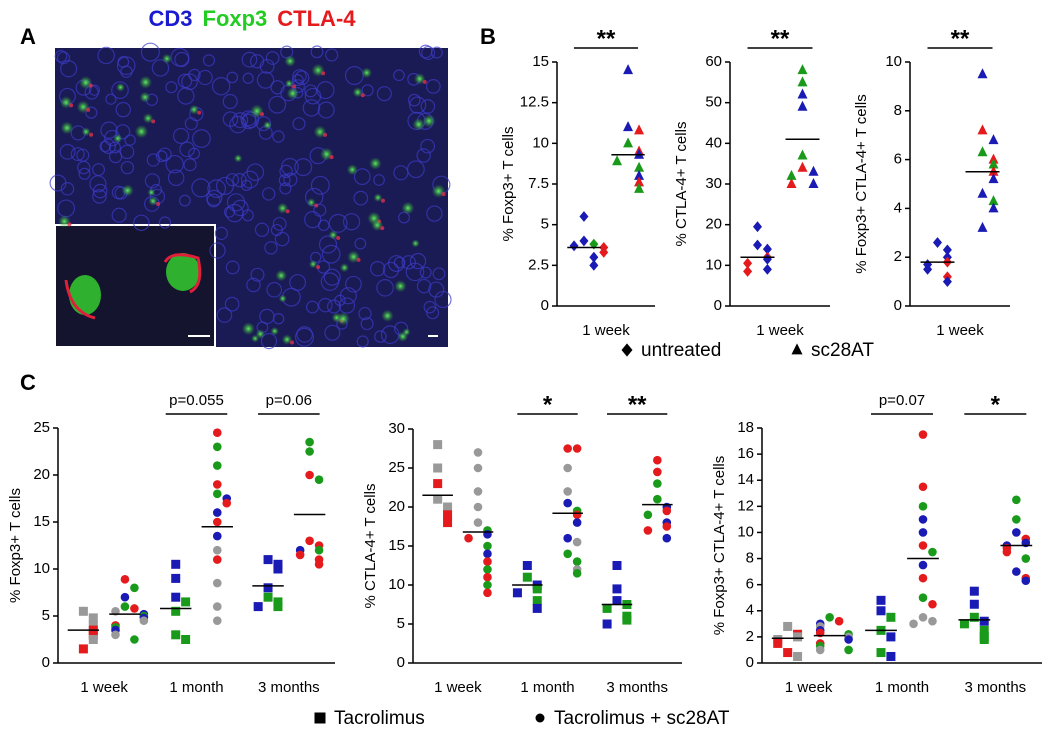 The image size is (1050, 741). Describe the element at coordinates (745, 531) in the screenshot. I see `y-tick-label: 10` at that location.